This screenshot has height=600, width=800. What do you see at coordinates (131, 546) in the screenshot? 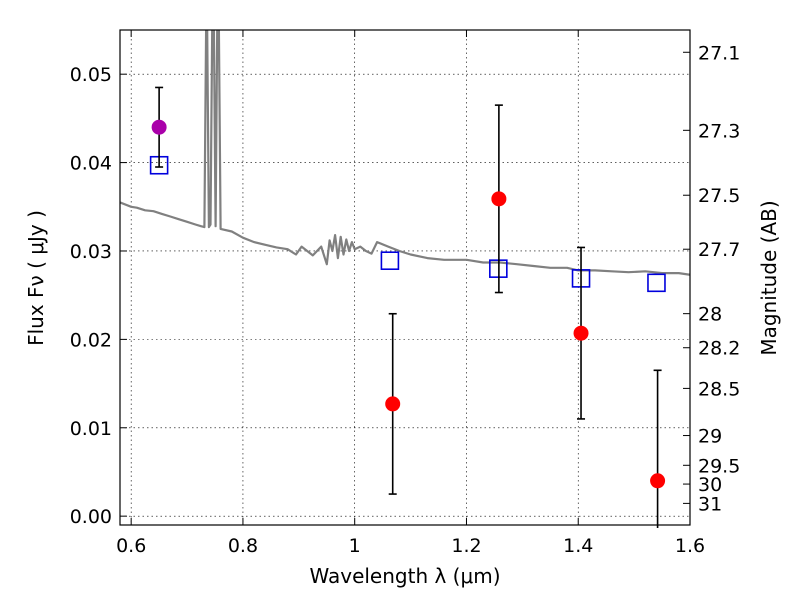
I see `x-tick-label: 0.6` at bounding box center [131, 546].